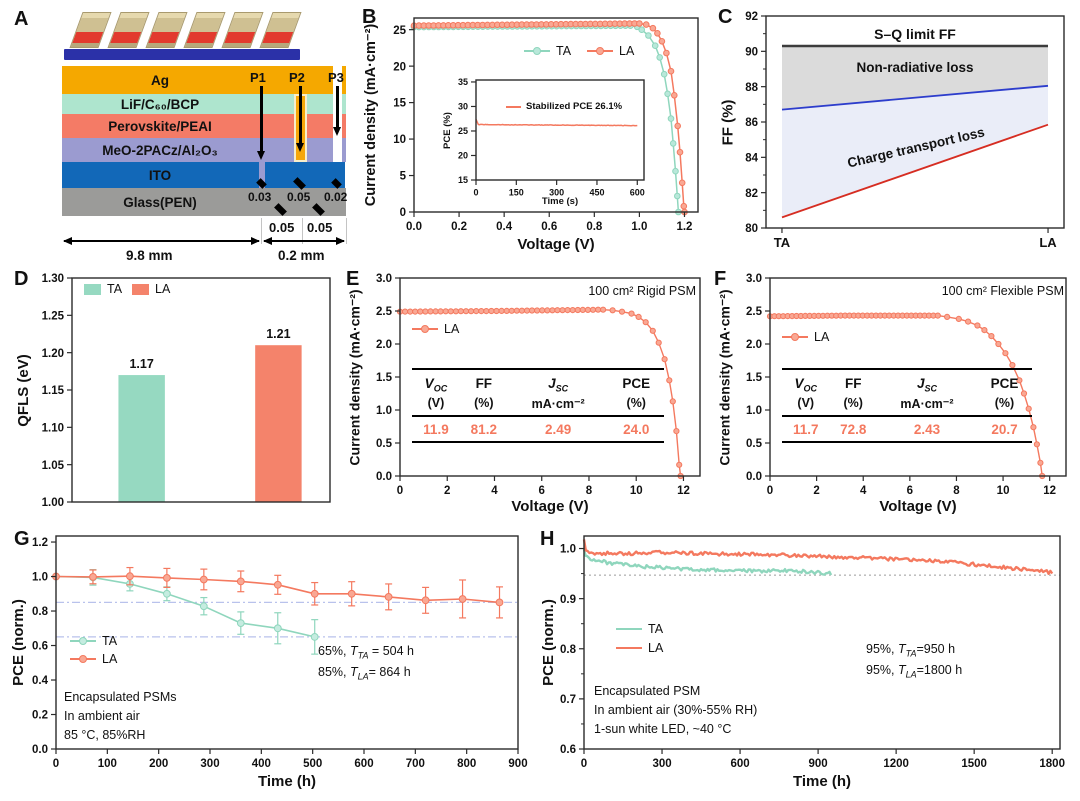 The image size is (1080, 801). I want to click on y-tick-label: 35, so click(463, 82).